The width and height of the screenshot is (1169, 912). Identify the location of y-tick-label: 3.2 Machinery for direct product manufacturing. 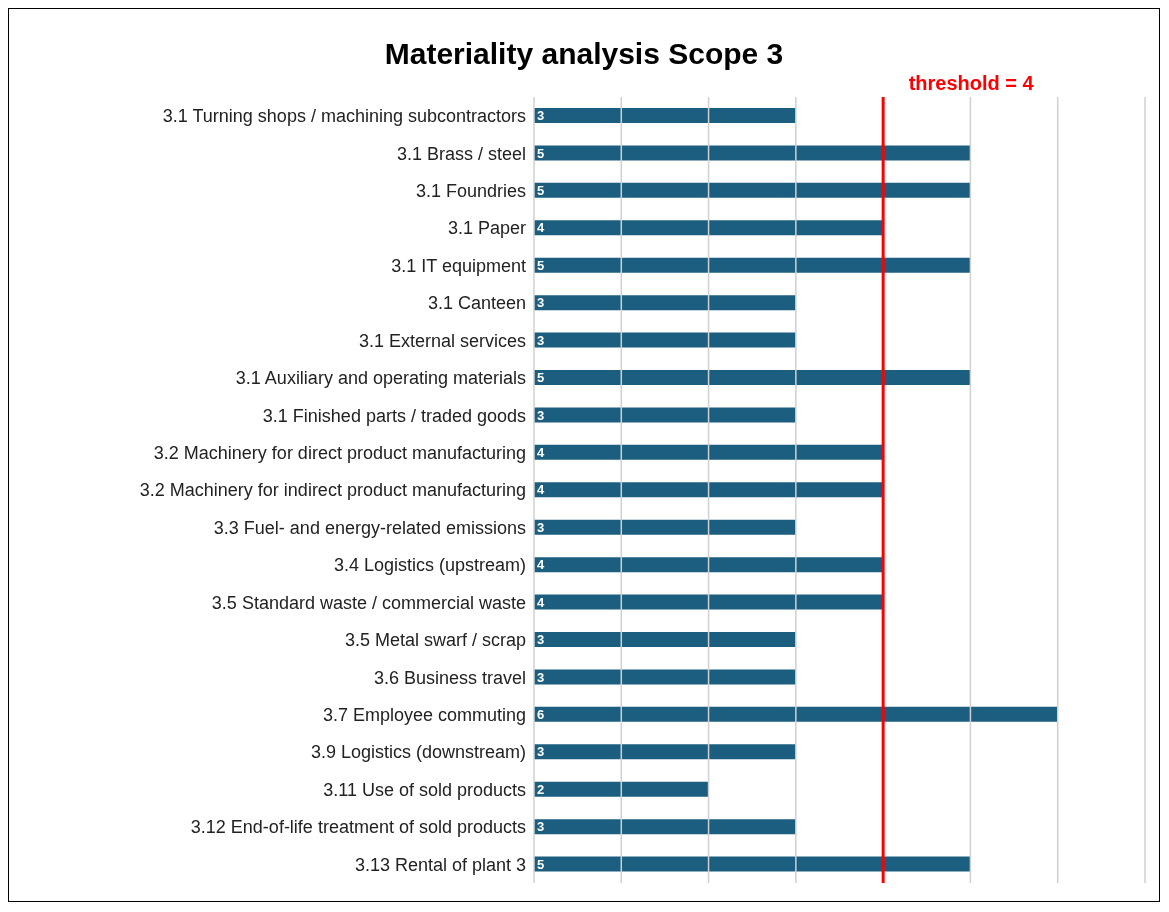
(339, 452).